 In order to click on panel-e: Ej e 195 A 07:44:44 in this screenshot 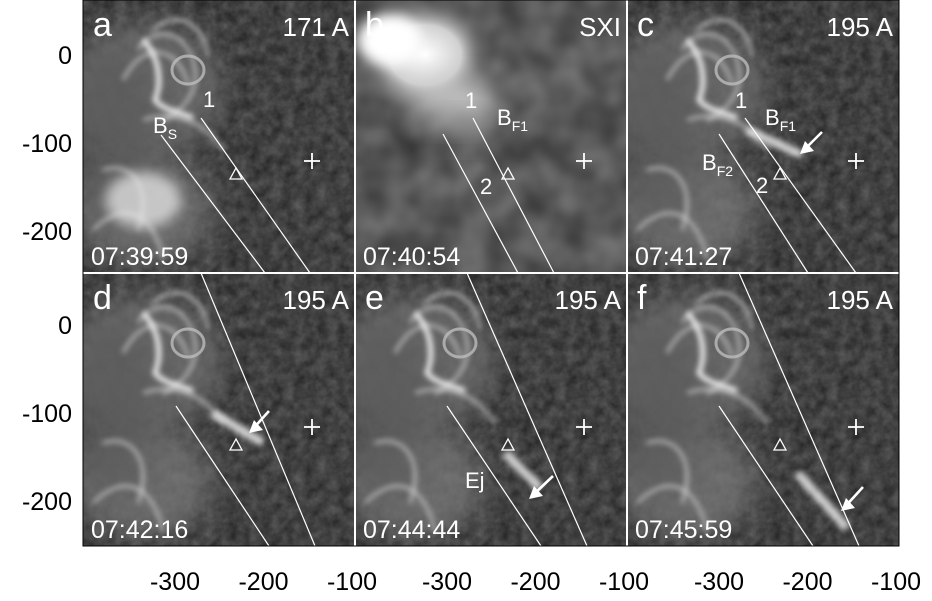, I will do `click(491, 409)`.